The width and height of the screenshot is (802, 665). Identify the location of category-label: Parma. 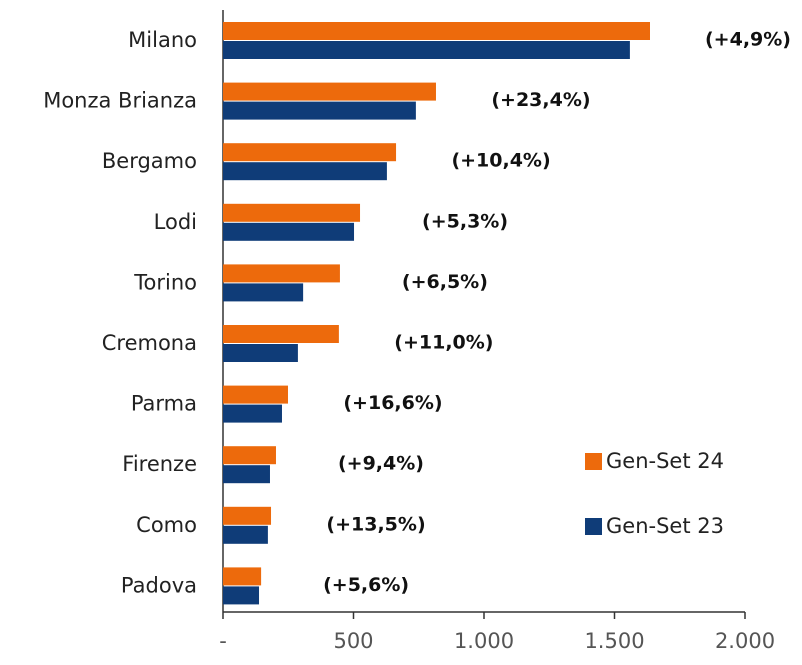
(164, 404).